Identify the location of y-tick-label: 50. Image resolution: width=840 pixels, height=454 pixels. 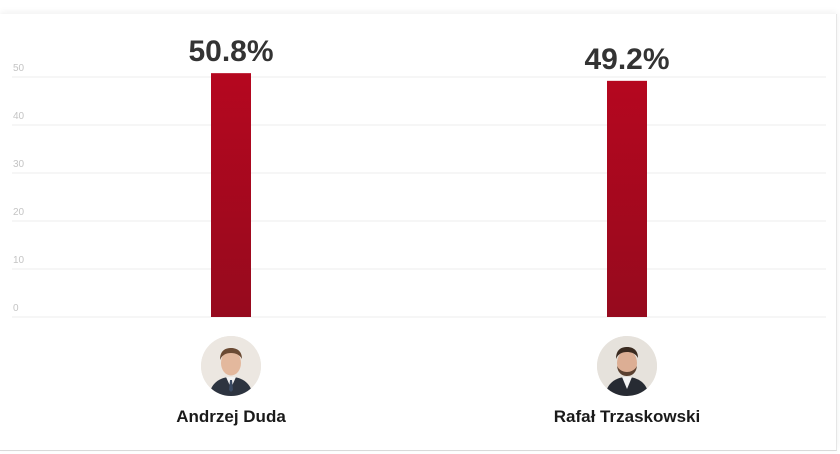
(19, 68).